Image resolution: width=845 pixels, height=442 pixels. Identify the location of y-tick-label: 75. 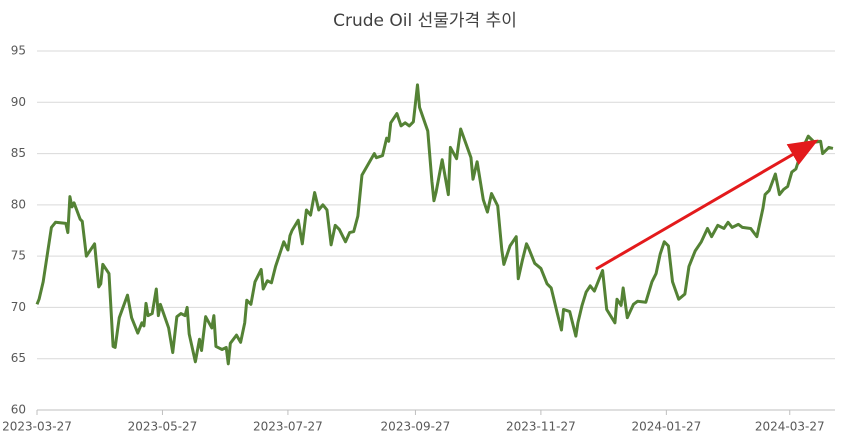
(18, 256).